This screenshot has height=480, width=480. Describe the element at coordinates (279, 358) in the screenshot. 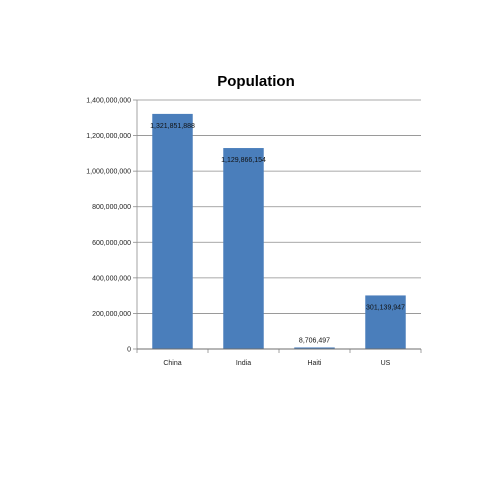

I see `x-axis: China India Haiti US` at that location.